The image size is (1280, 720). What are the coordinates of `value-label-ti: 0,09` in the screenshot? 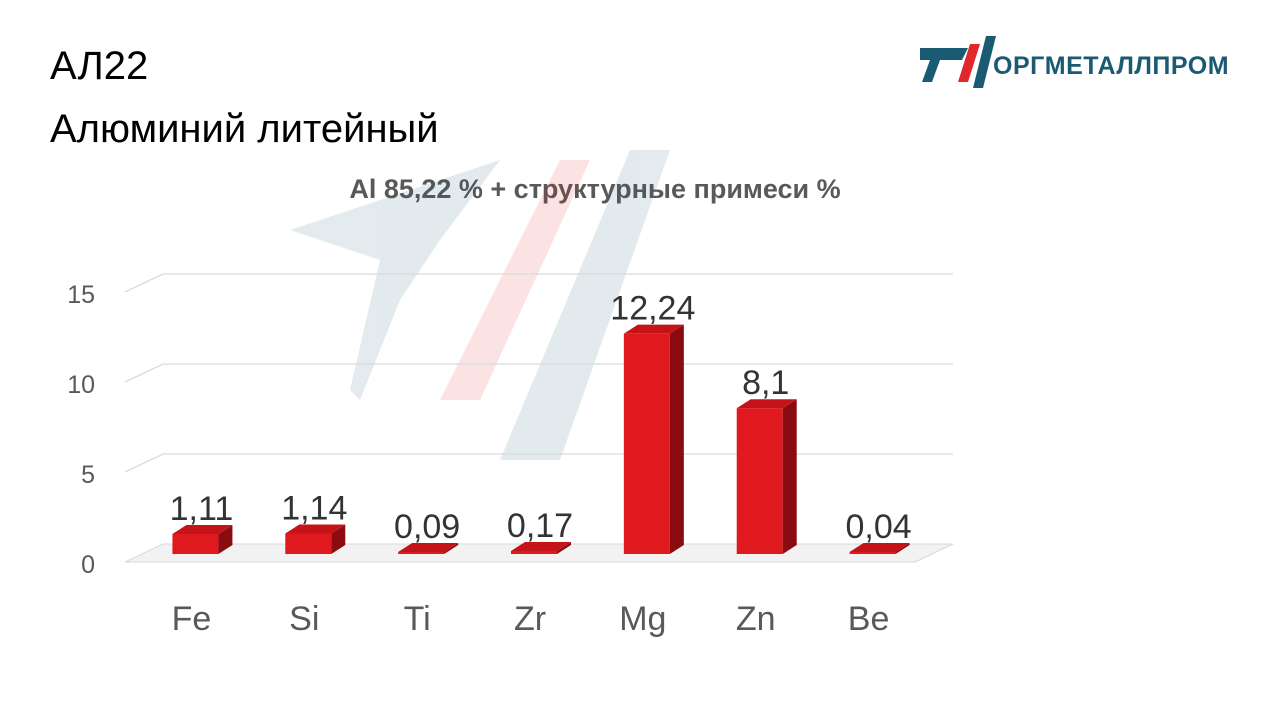 It's located at (427, 527).